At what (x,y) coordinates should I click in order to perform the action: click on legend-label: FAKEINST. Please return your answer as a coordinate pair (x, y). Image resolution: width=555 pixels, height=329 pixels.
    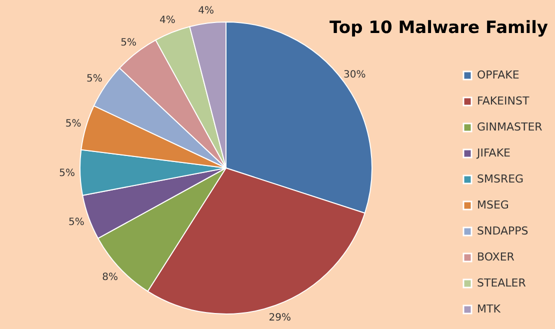
    Looking at the image, I should click on (503, 101).